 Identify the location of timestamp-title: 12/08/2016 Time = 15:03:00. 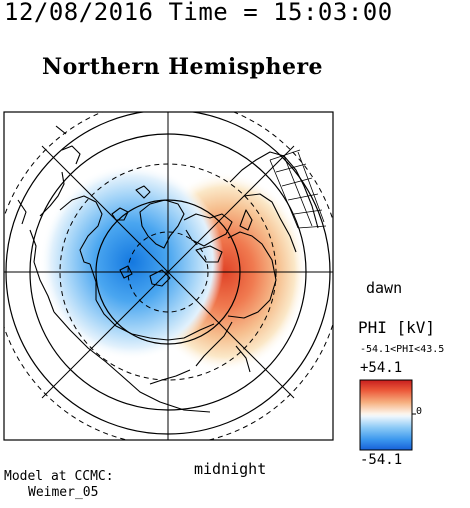
(198, 13).